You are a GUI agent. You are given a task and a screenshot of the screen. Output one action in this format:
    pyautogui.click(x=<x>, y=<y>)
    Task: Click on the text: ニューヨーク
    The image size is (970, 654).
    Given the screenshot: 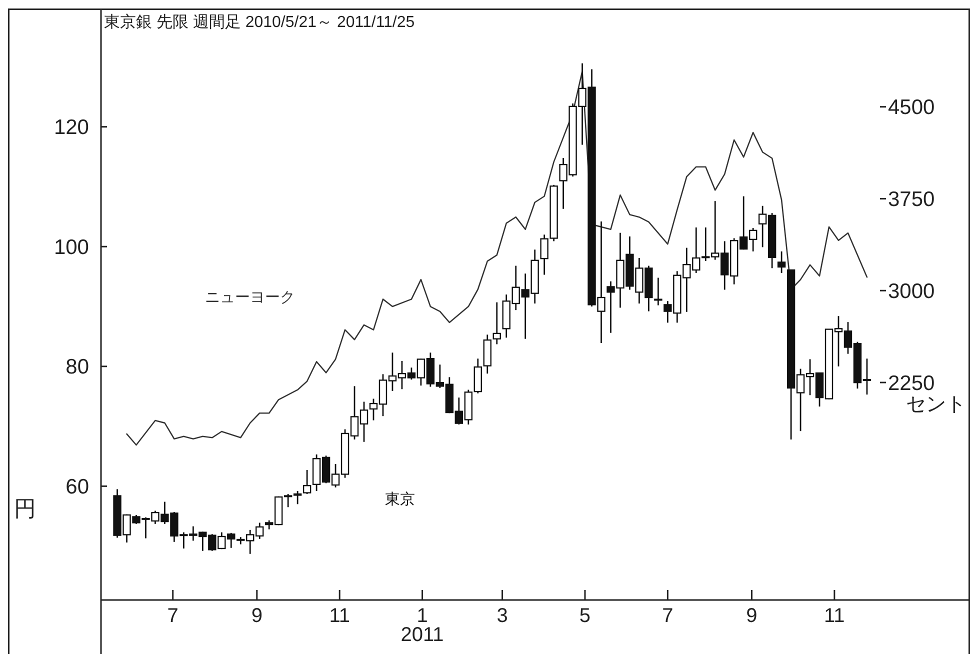 What is the action you would take?
    pyautogui.click(x=250, y=298)
    